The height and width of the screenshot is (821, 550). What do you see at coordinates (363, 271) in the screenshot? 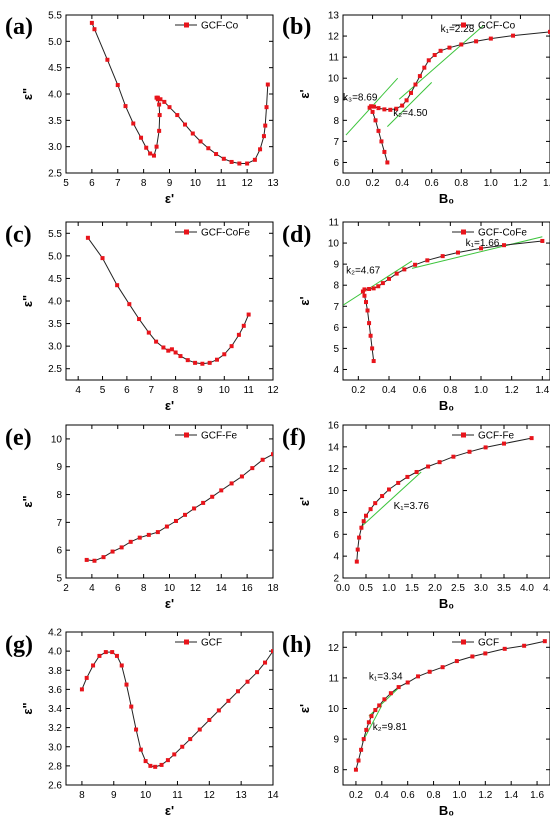
I see `fit-annotation: k₂=4.67` at bounding box center [363, 271].